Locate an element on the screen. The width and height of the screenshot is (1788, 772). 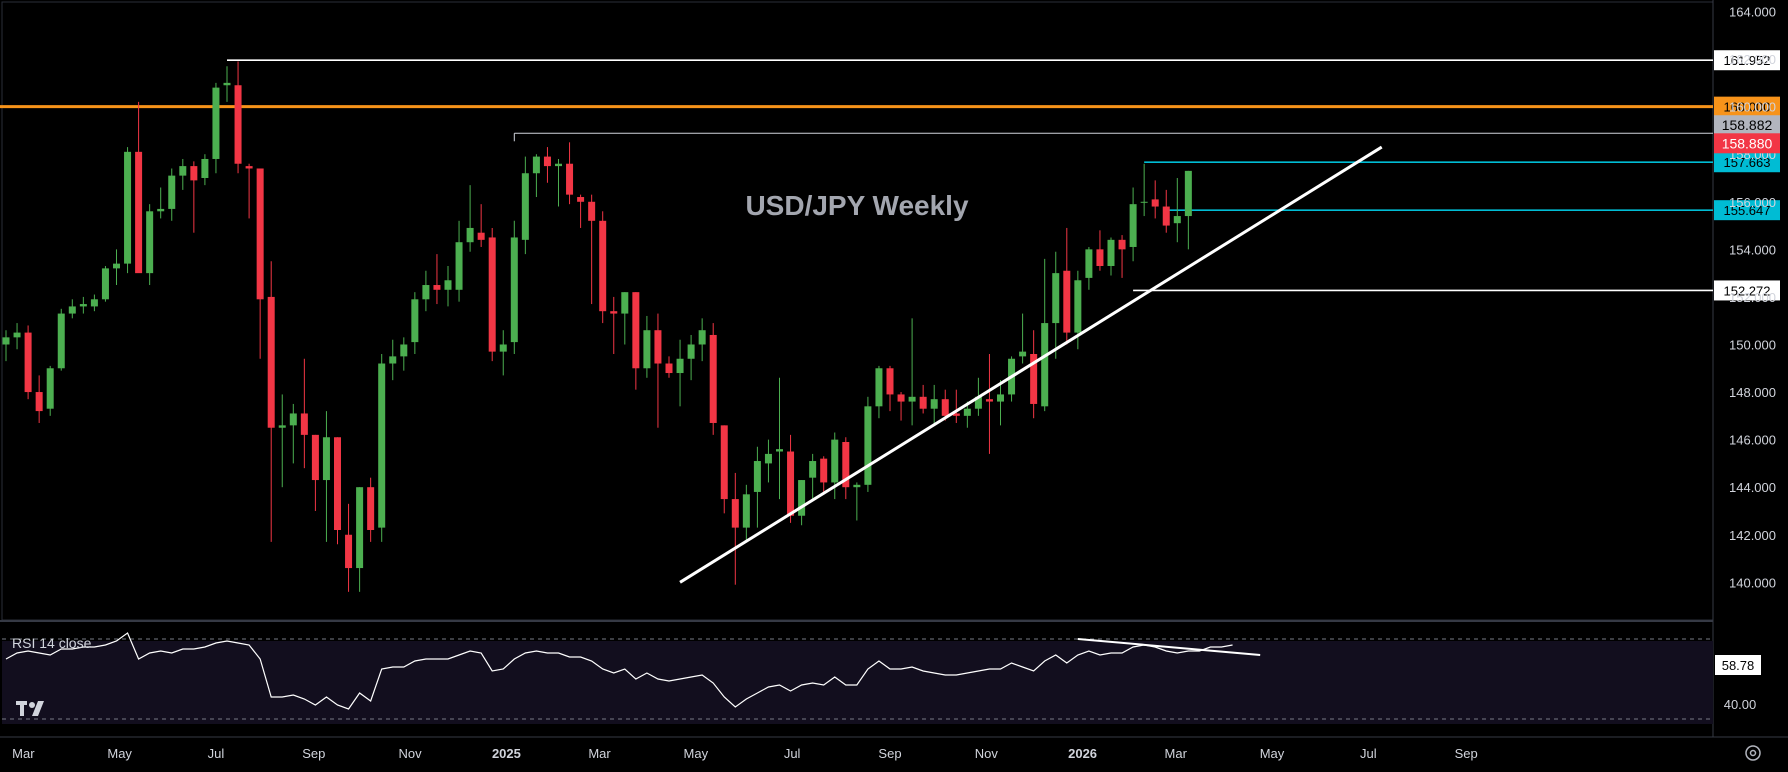
price-badge-box is located at coordinates (1747, 125).